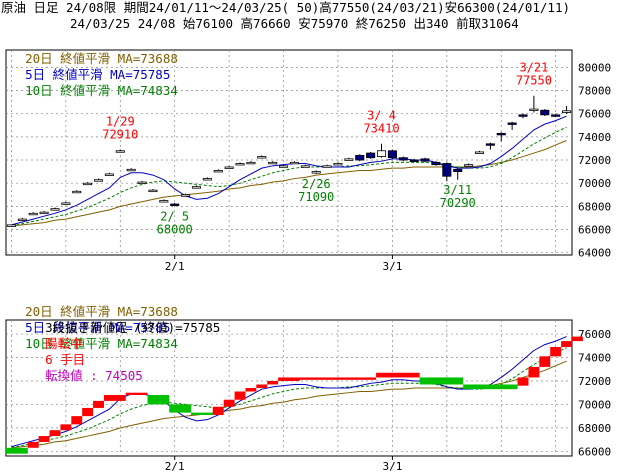 The image size is (624, 475). What do you see at coordinates (316, 184) in the screenshot?
I see `annotation-date: 2/26` at bounding box center [316, 184].